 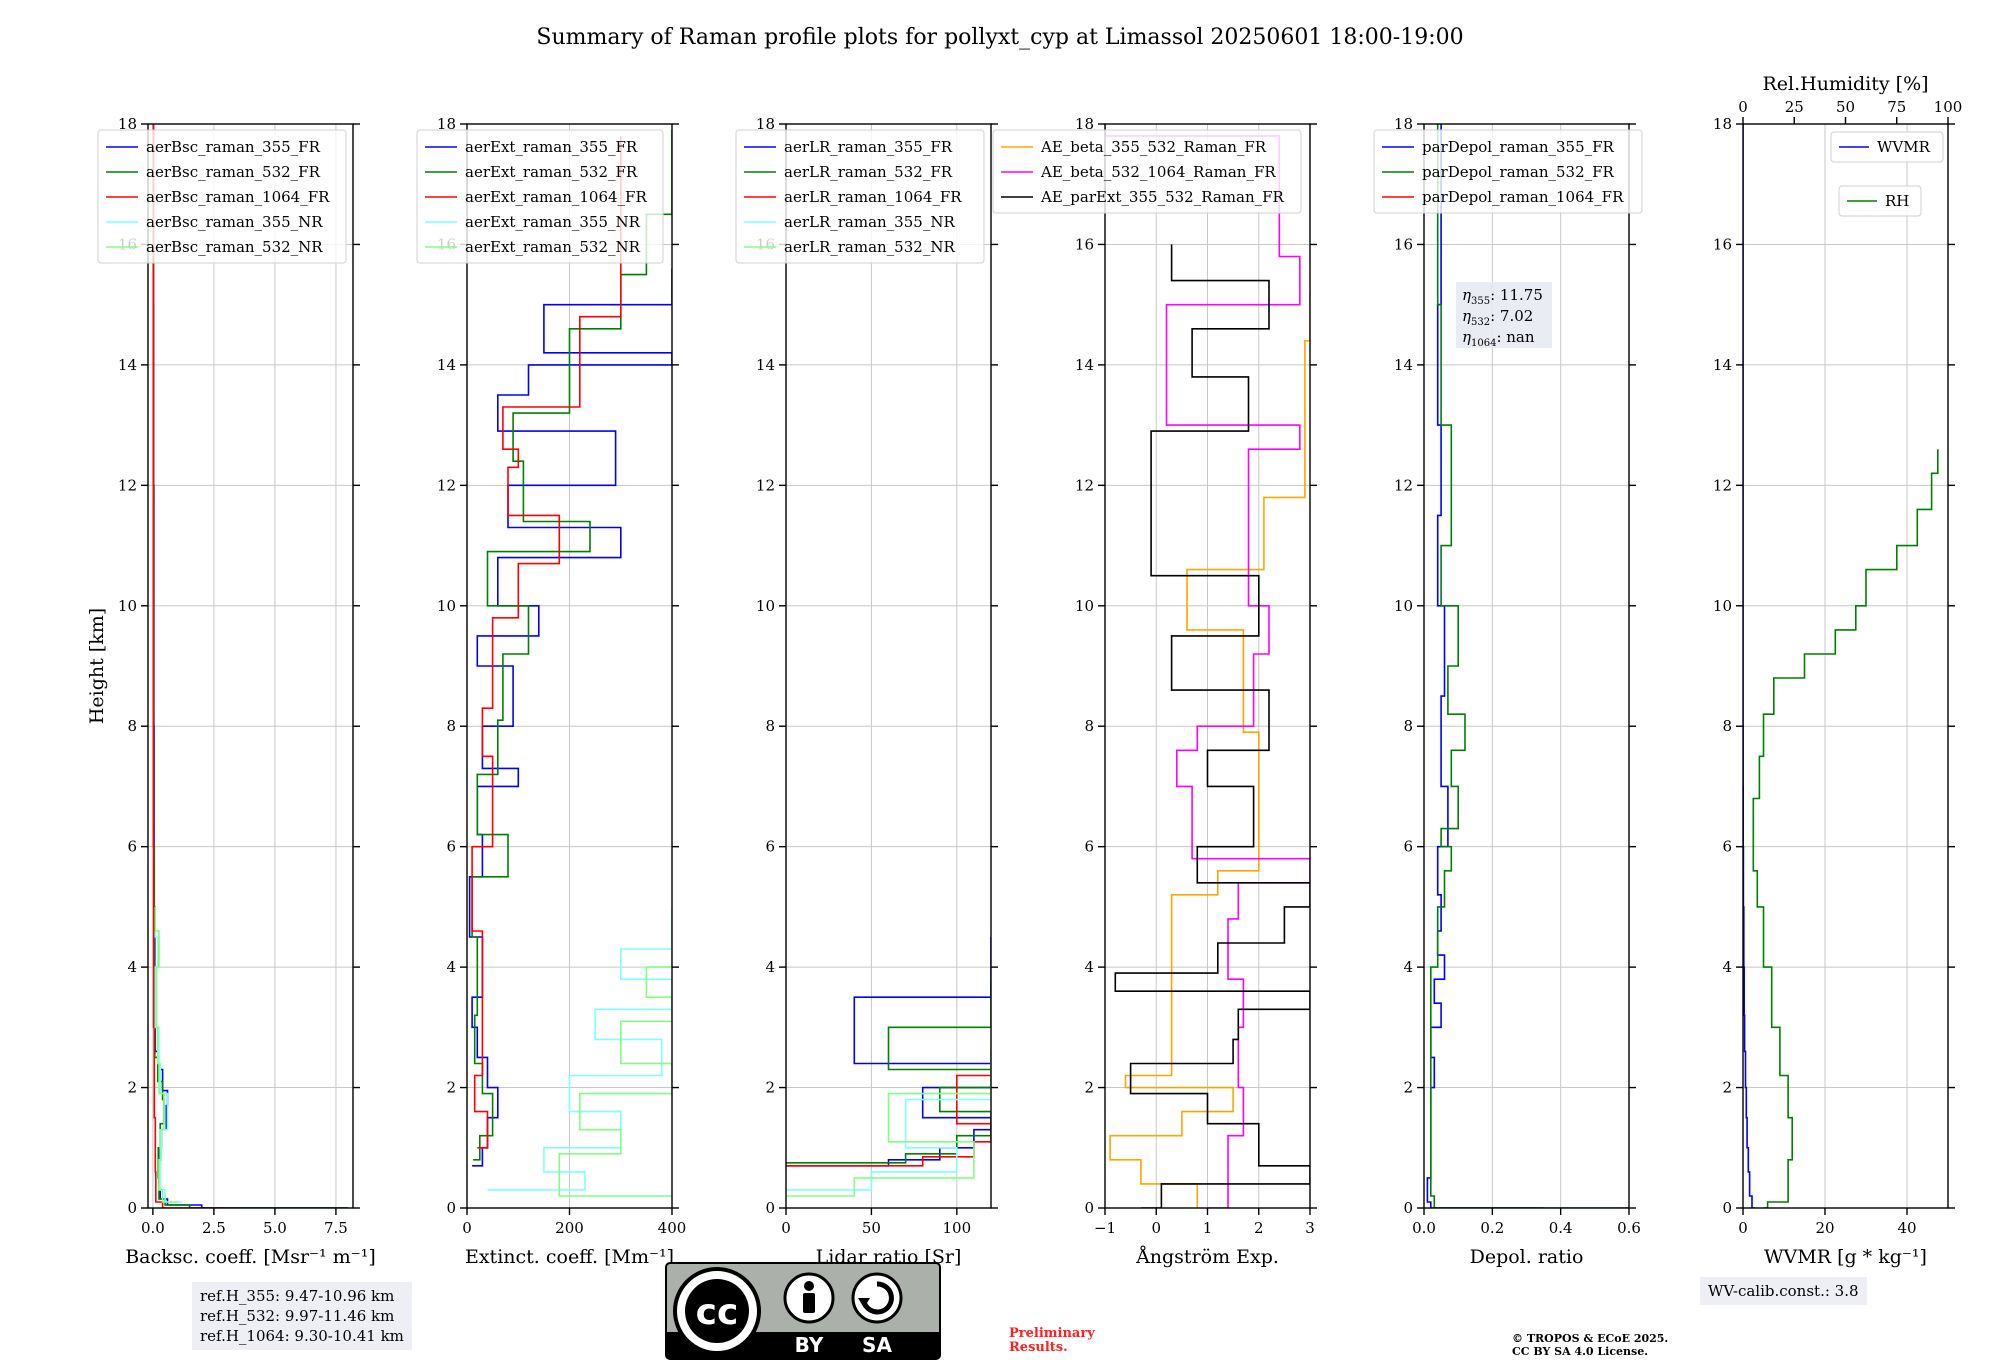 I want to click on wv-calib-box: WV-calib.const.: 3.8, so click(x=1783, y=1291).